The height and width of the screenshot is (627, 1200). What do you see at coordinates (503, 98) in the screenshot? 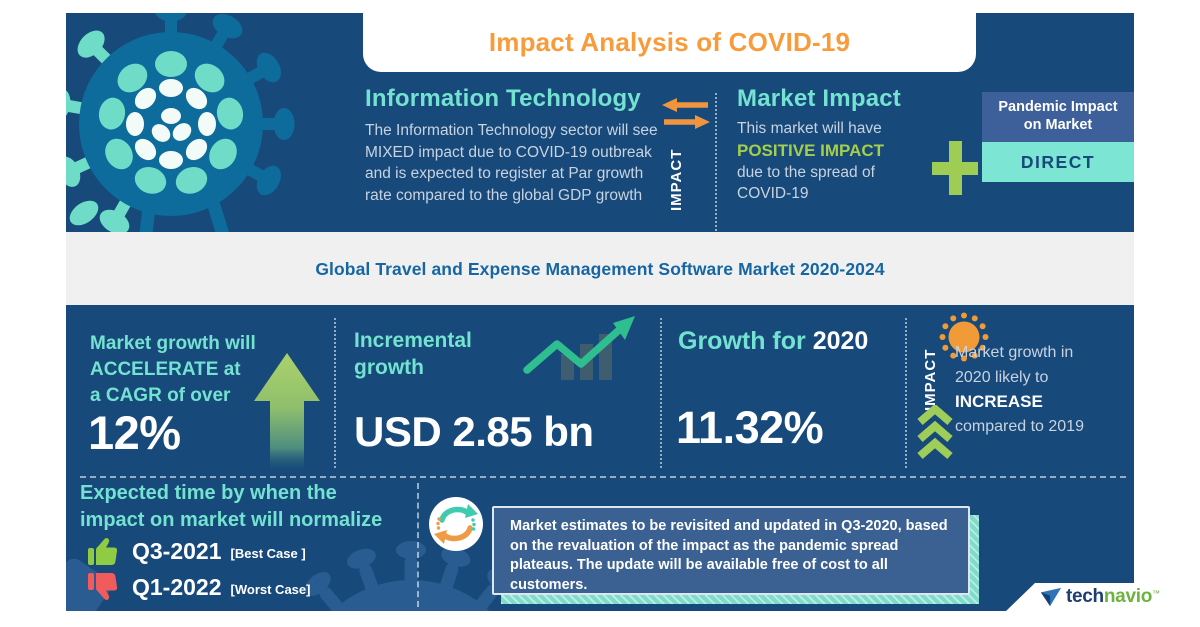
I see `sector-title: Information Technology` at bounding box center [503, 98].